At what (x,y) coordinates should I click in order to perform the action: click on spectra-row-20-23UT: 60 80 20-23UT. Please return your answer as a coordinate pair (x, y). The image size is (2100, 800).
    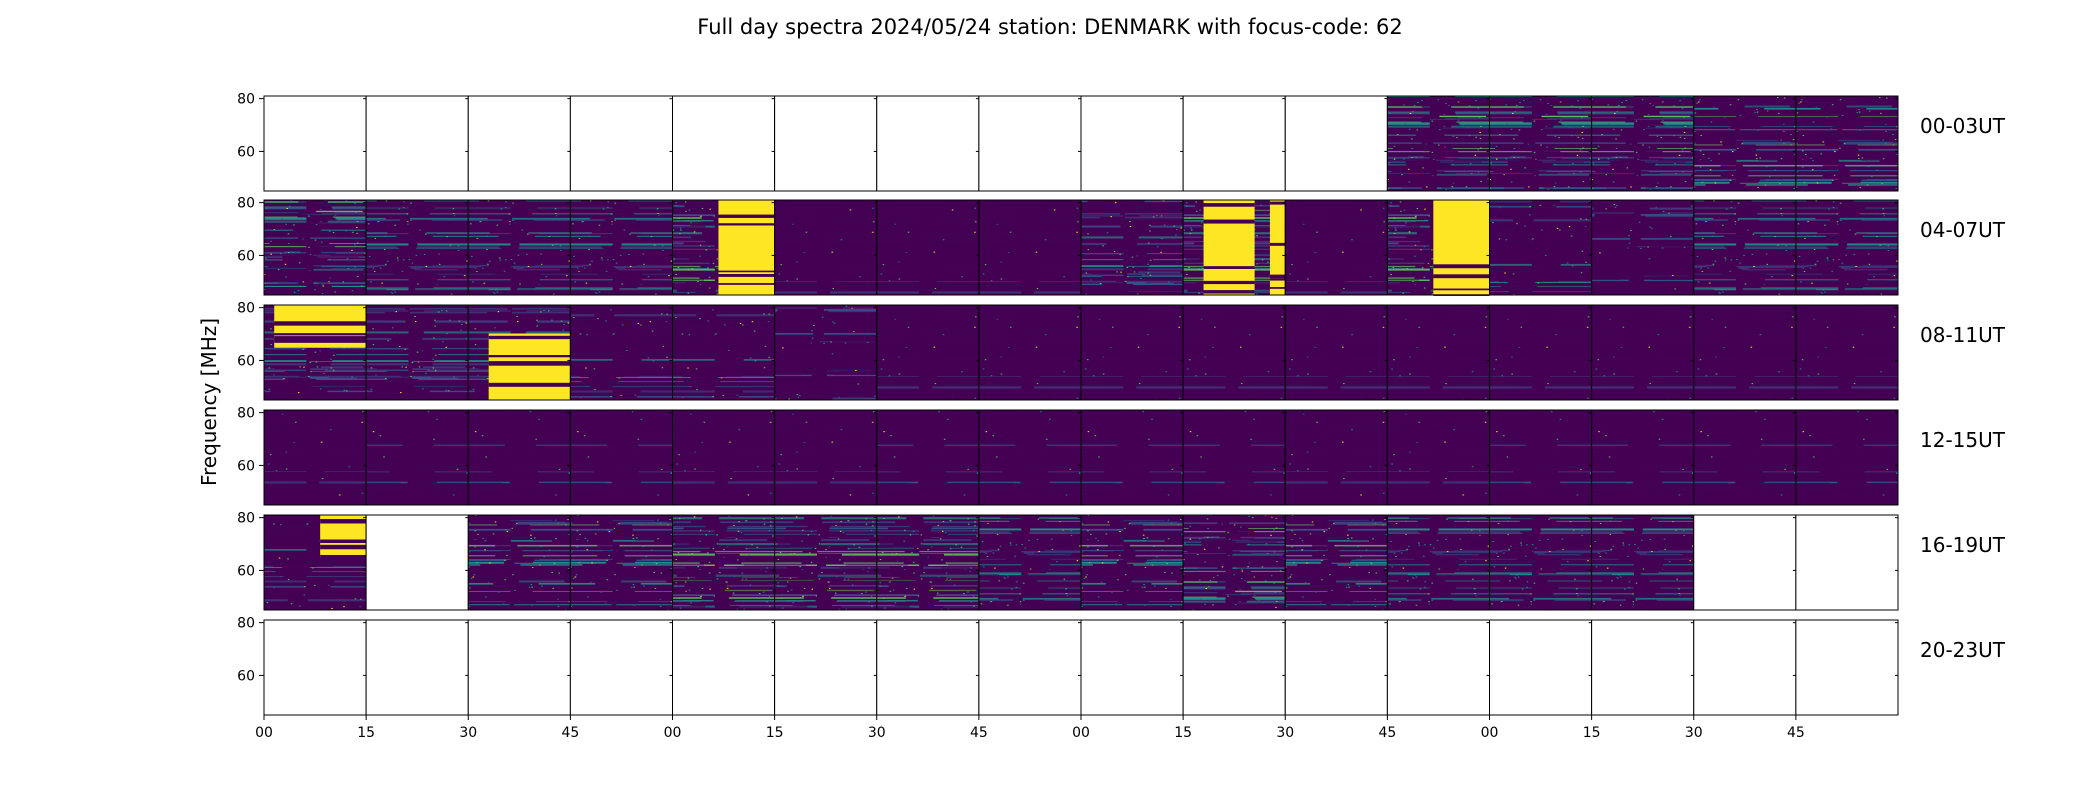
    Looking at the image, I should click on (1121, 666).